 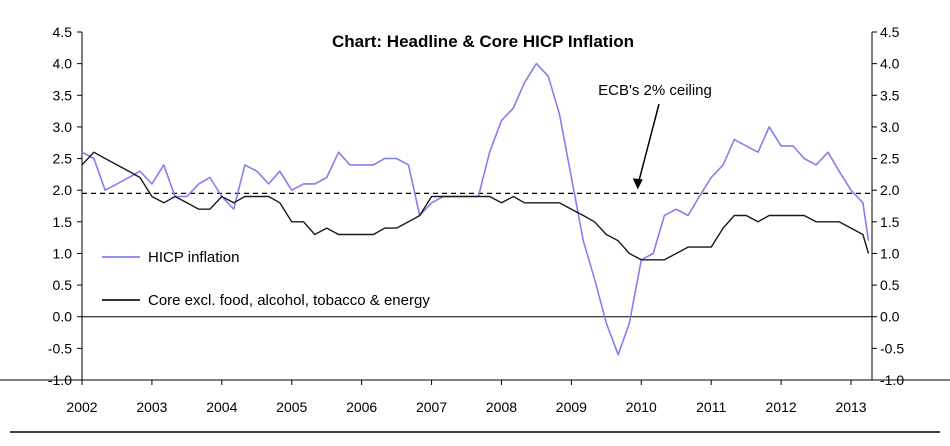 I want to click on x-tick-label: 2009, so click(x=571, y=407).